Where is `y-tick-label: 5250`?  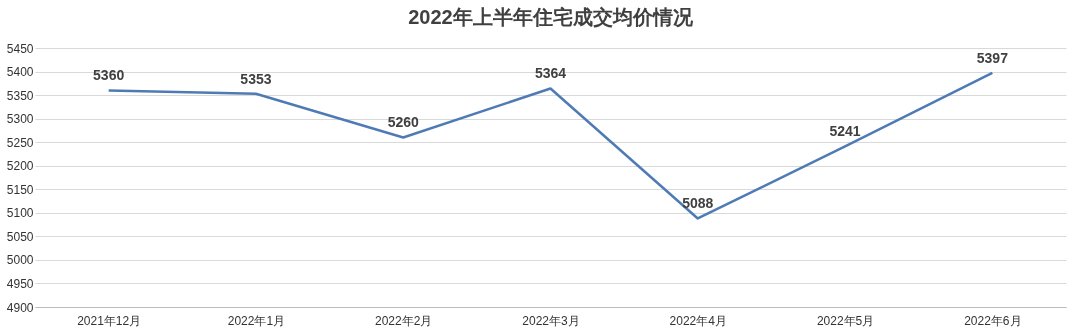
y-tick-label: 5250 is located at coordinates (20, 142).